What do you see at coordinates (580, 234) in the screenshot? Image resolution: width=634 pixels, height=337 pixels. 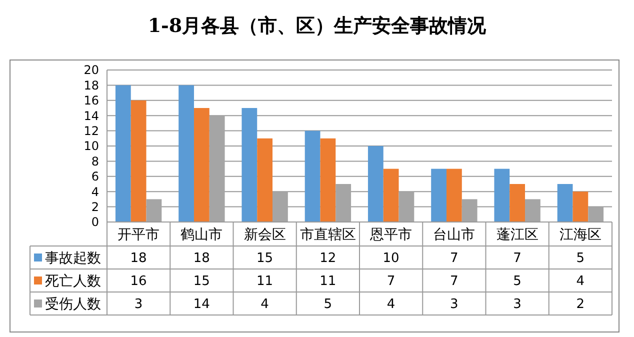 I see `x-tick-label: 江海区` at bounding box center [580, 234].